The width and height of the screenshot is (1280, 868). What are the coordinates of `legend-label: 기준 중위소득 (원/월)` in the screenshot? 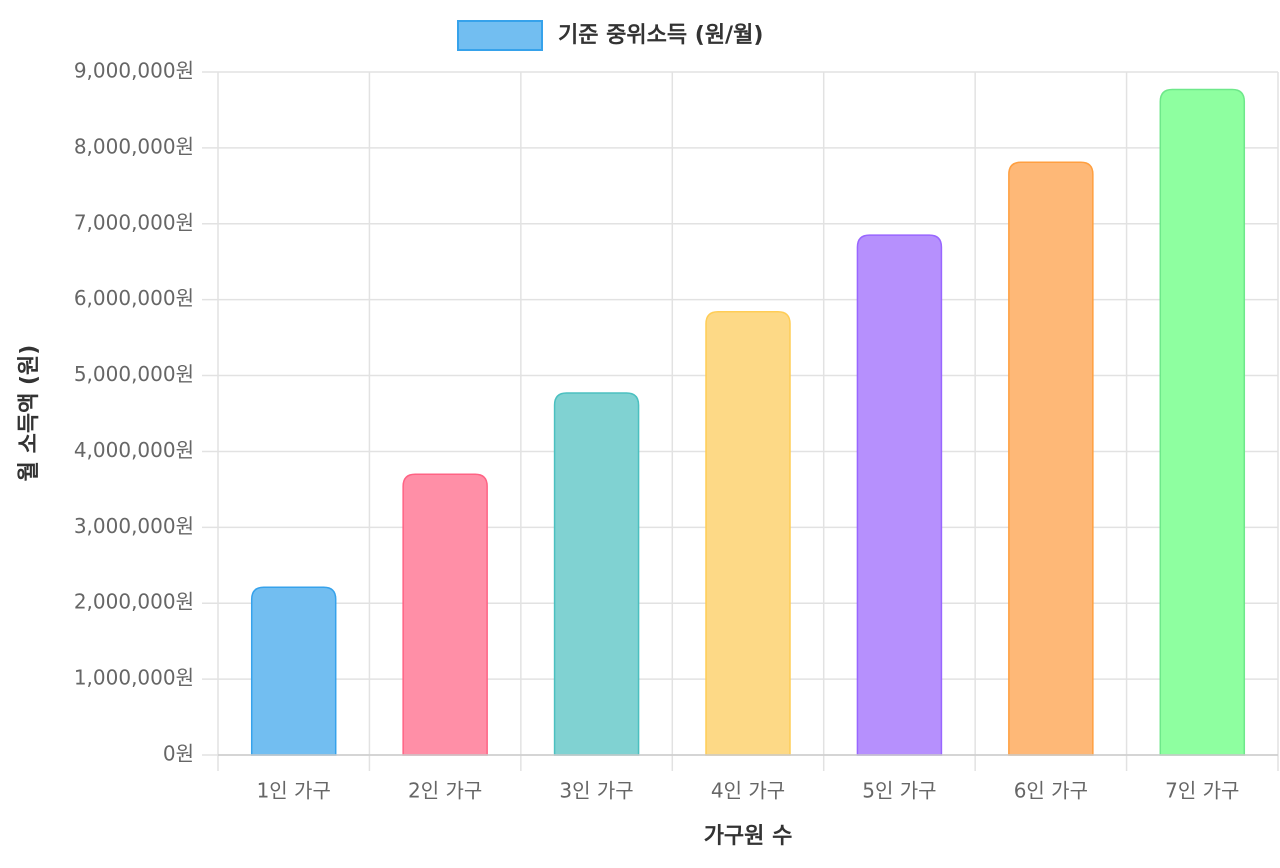 It's located at (660, 35).